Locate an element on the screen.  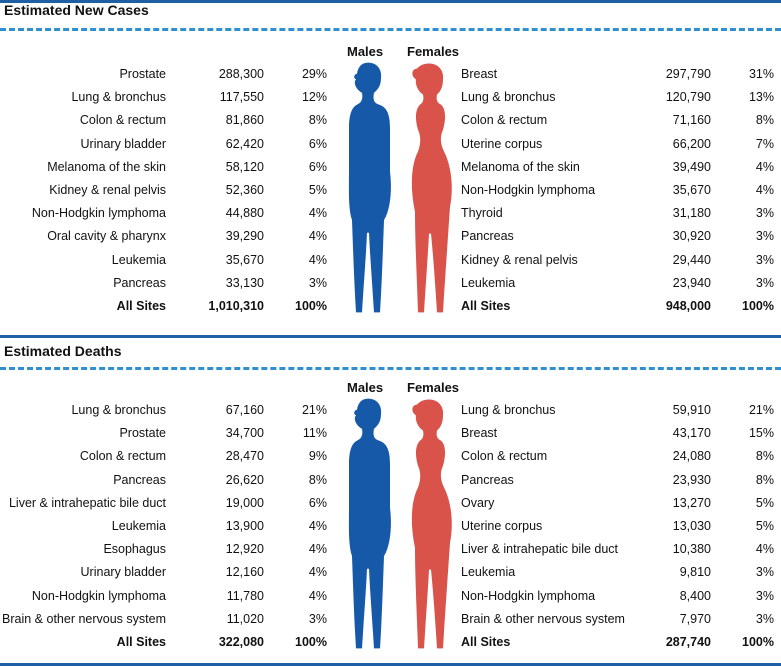
male-count: 81,860 is located at coordinates (244, 120).